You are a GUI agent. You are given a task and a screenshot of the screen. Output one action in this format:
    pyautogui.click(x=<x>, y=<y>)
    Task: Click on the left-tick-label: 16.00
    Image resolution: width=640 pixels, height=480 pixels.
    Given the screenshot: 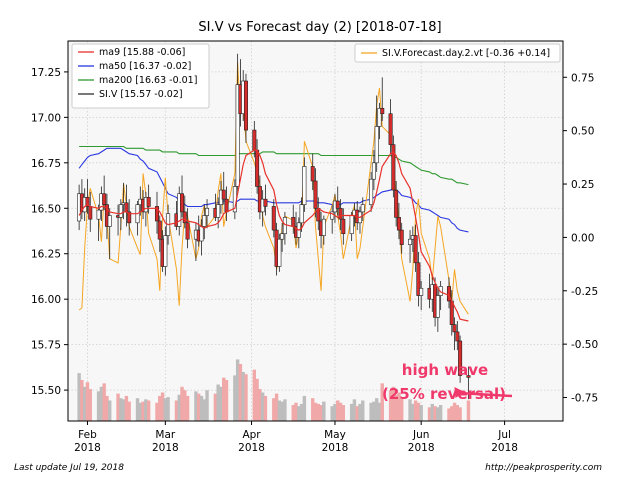 What is the action you would take?
    pyautogui.click(x=46, y=300)
    